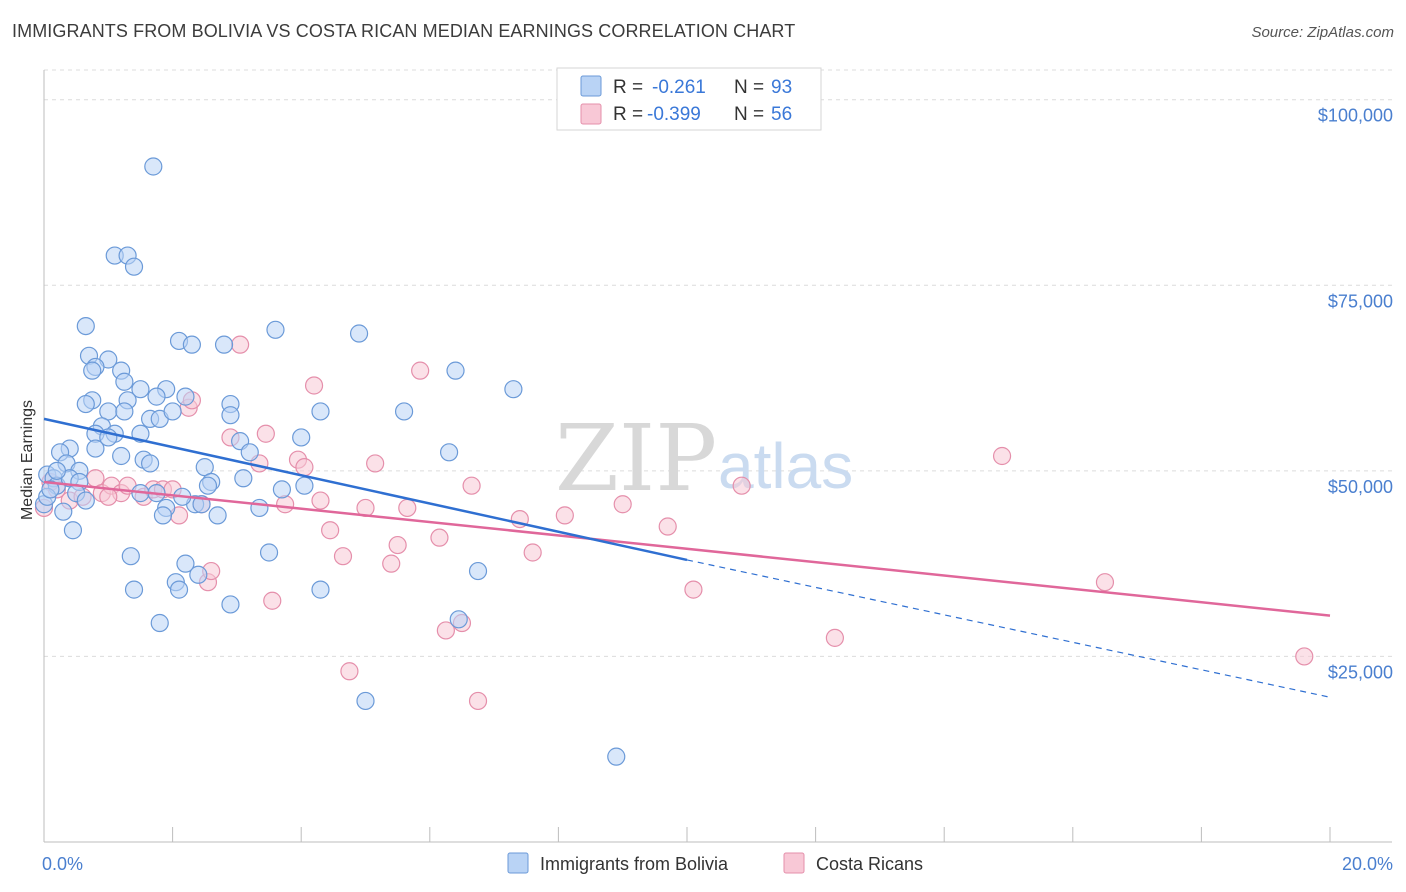 Image resolution: width=1406 pixels, height=892 pixels. I want to click on x-tick-label: 20.0%, so click(1367, 864).